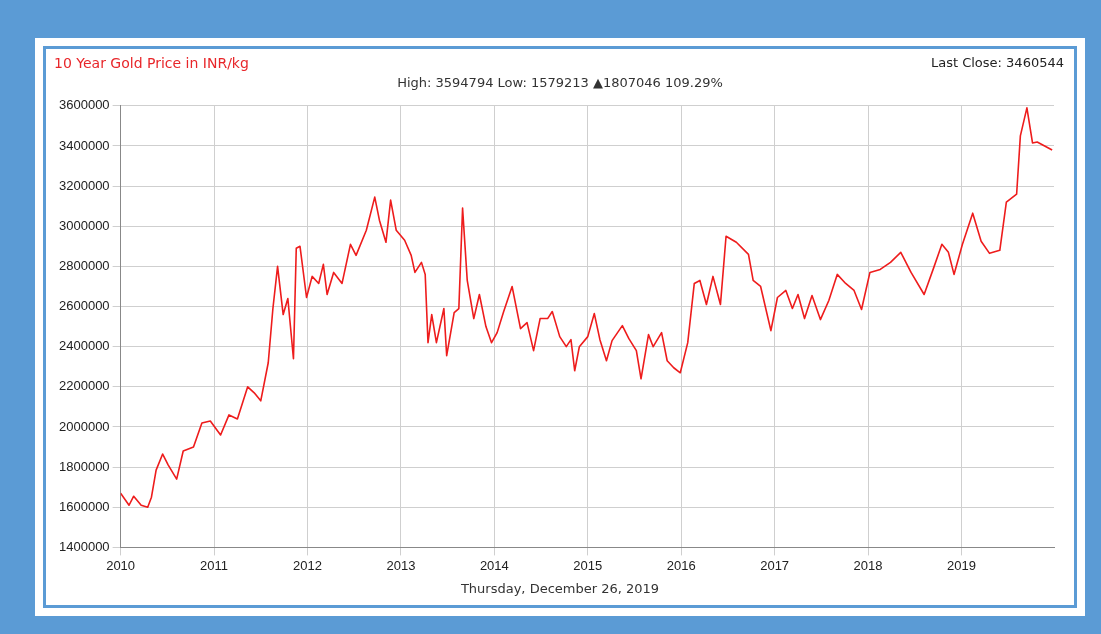 This screenshot has width=1101, height=634. Describe the element at coordinates (997, 62) in the screenshot. I see `text: Last Close: 3460544` at that location.